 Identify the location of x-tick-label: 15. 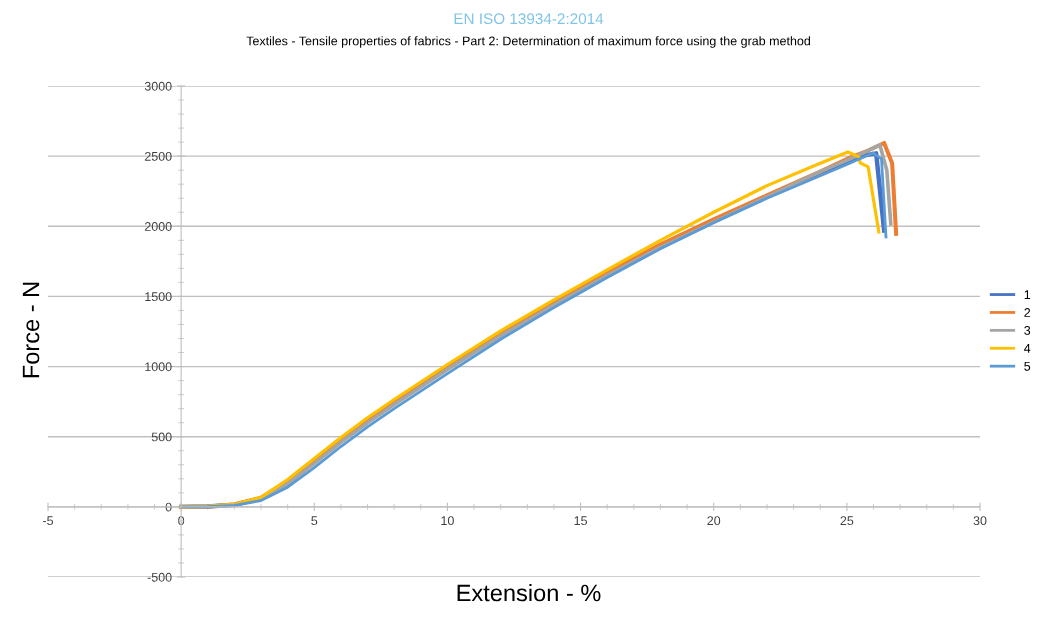
(580, 521).